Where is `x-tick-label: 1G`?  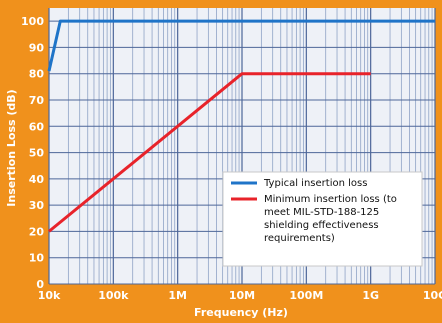
x-tick-label: 1G is located at coordinates (370, 295).